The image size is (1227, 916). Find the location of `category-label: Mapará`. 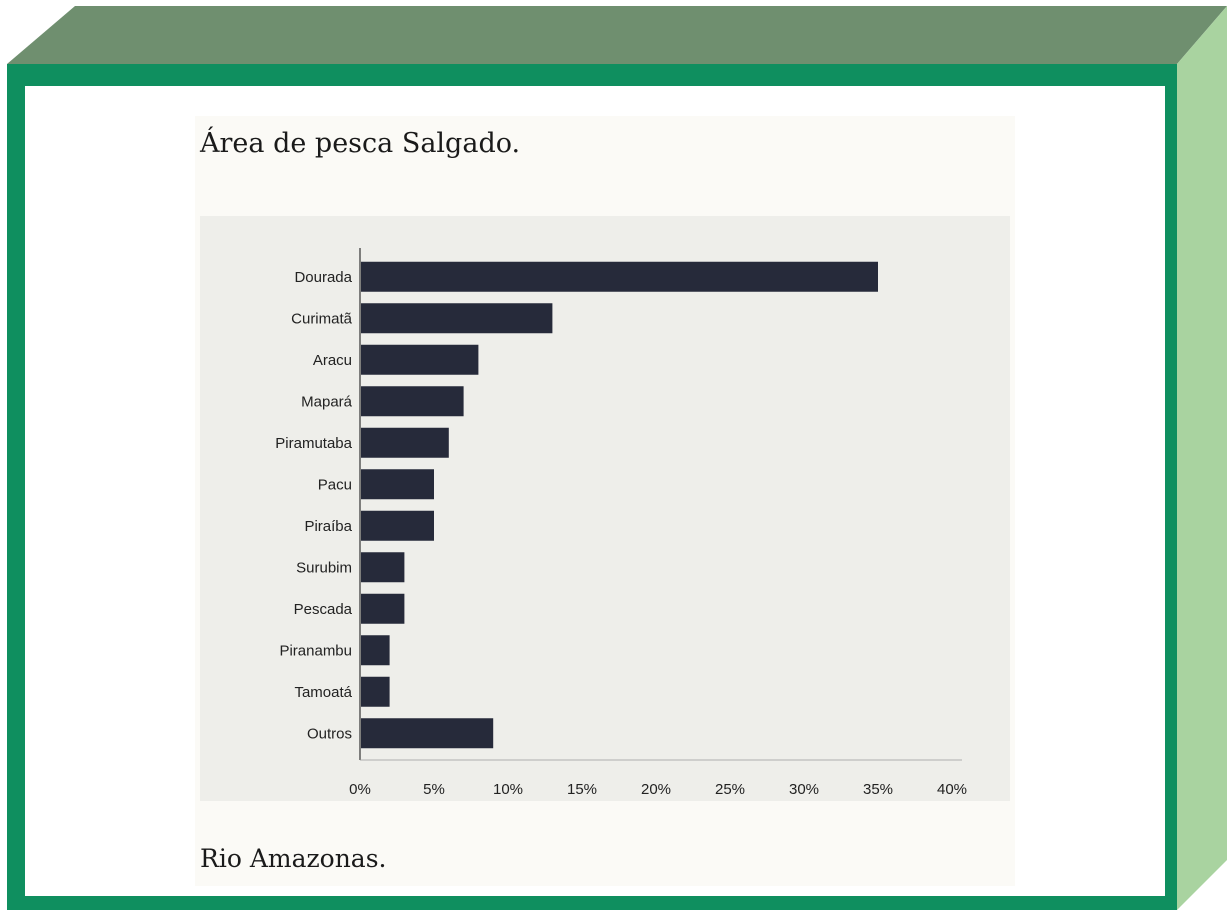

category-label: Mapará is located at coordinates (327, 401).